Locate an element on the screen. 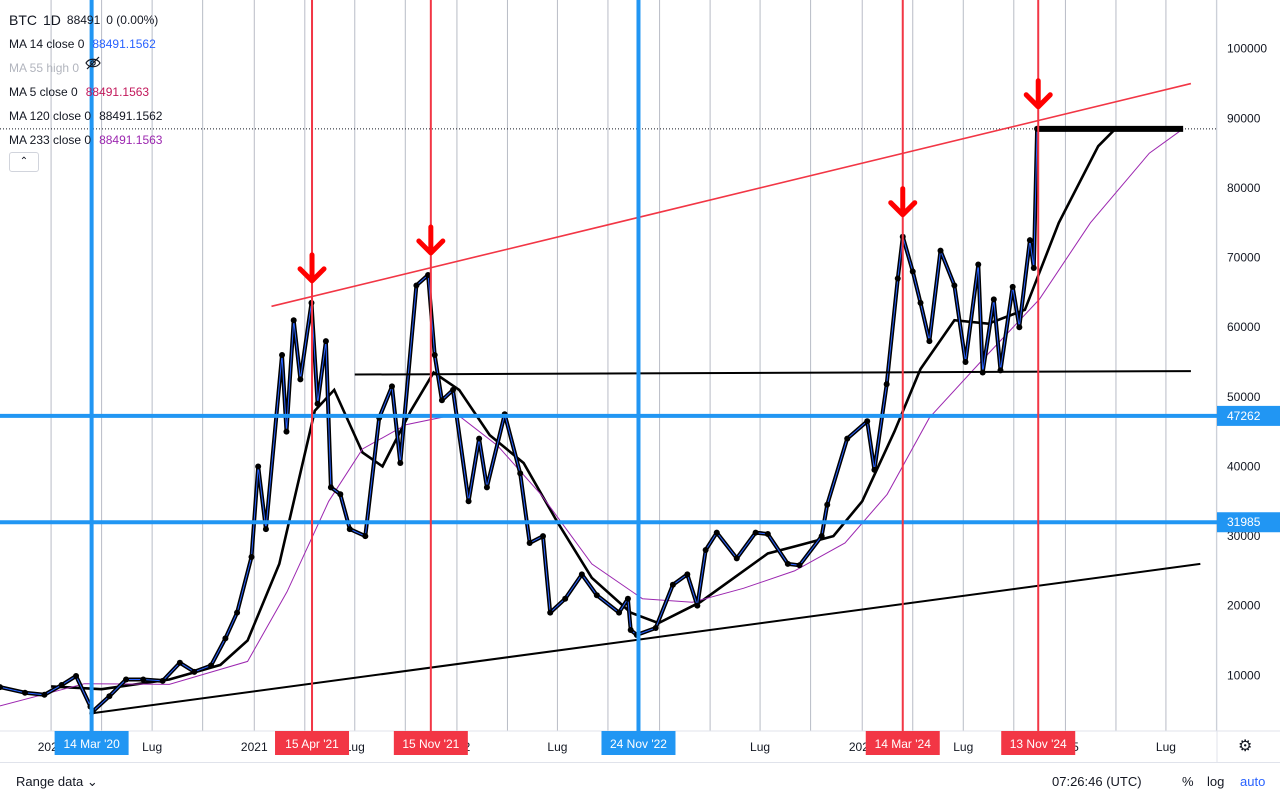 The width and height of the screenshot is (1280, 801). range-data-label: Range data is located at coordinates (50, 781).